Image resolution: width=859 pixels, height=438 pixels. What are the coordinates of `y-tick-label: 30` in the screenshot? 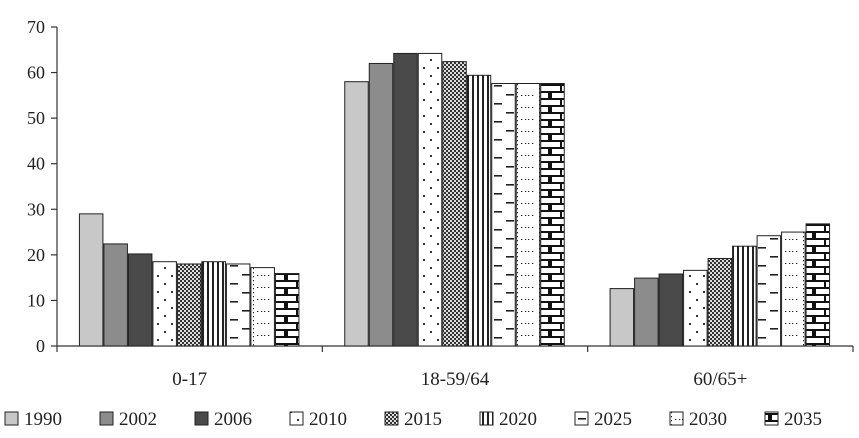 It's located at (36, 209).